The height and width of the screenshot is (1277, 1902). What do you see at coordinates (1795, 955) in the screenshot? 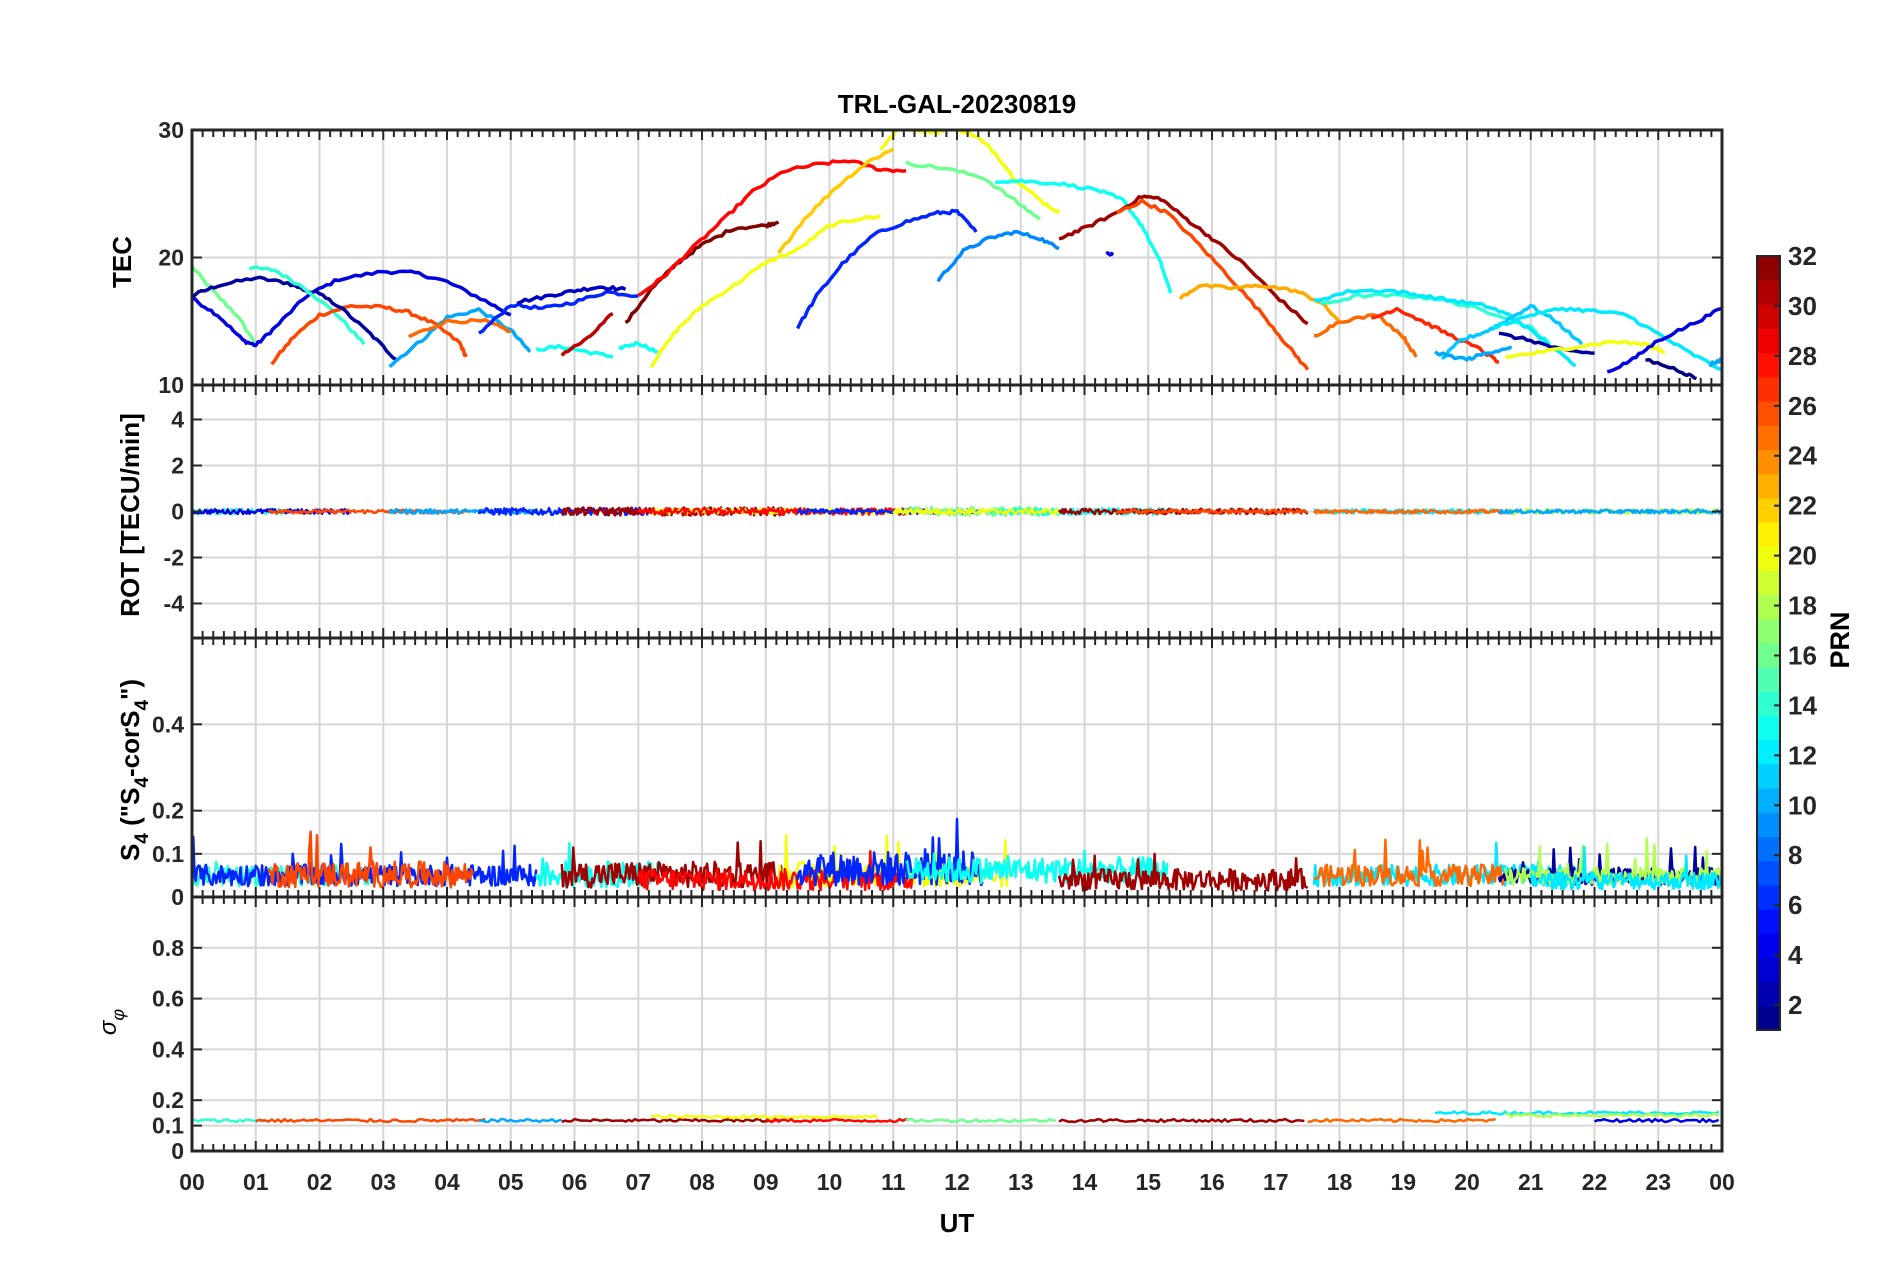
I see `colorbar-tick-label: 4` at bounding box center [1795, 955].